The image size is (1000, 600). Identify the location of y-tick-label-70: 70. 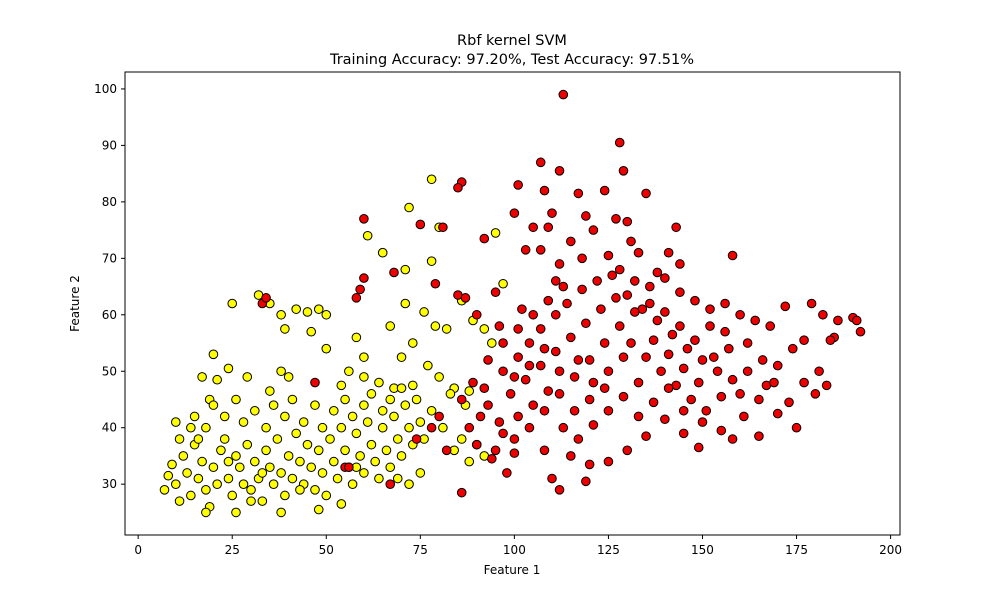
(109, 258).